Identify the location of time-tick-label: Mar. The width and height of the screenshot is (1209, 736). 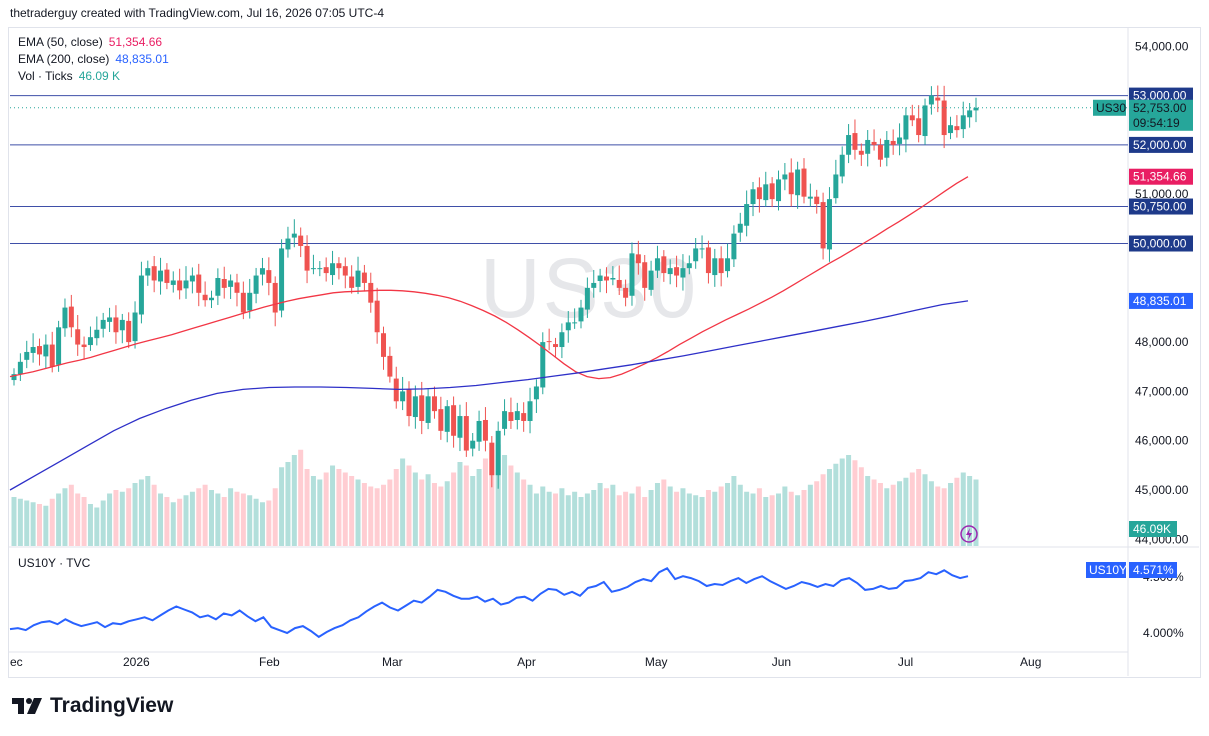
(392, 662).